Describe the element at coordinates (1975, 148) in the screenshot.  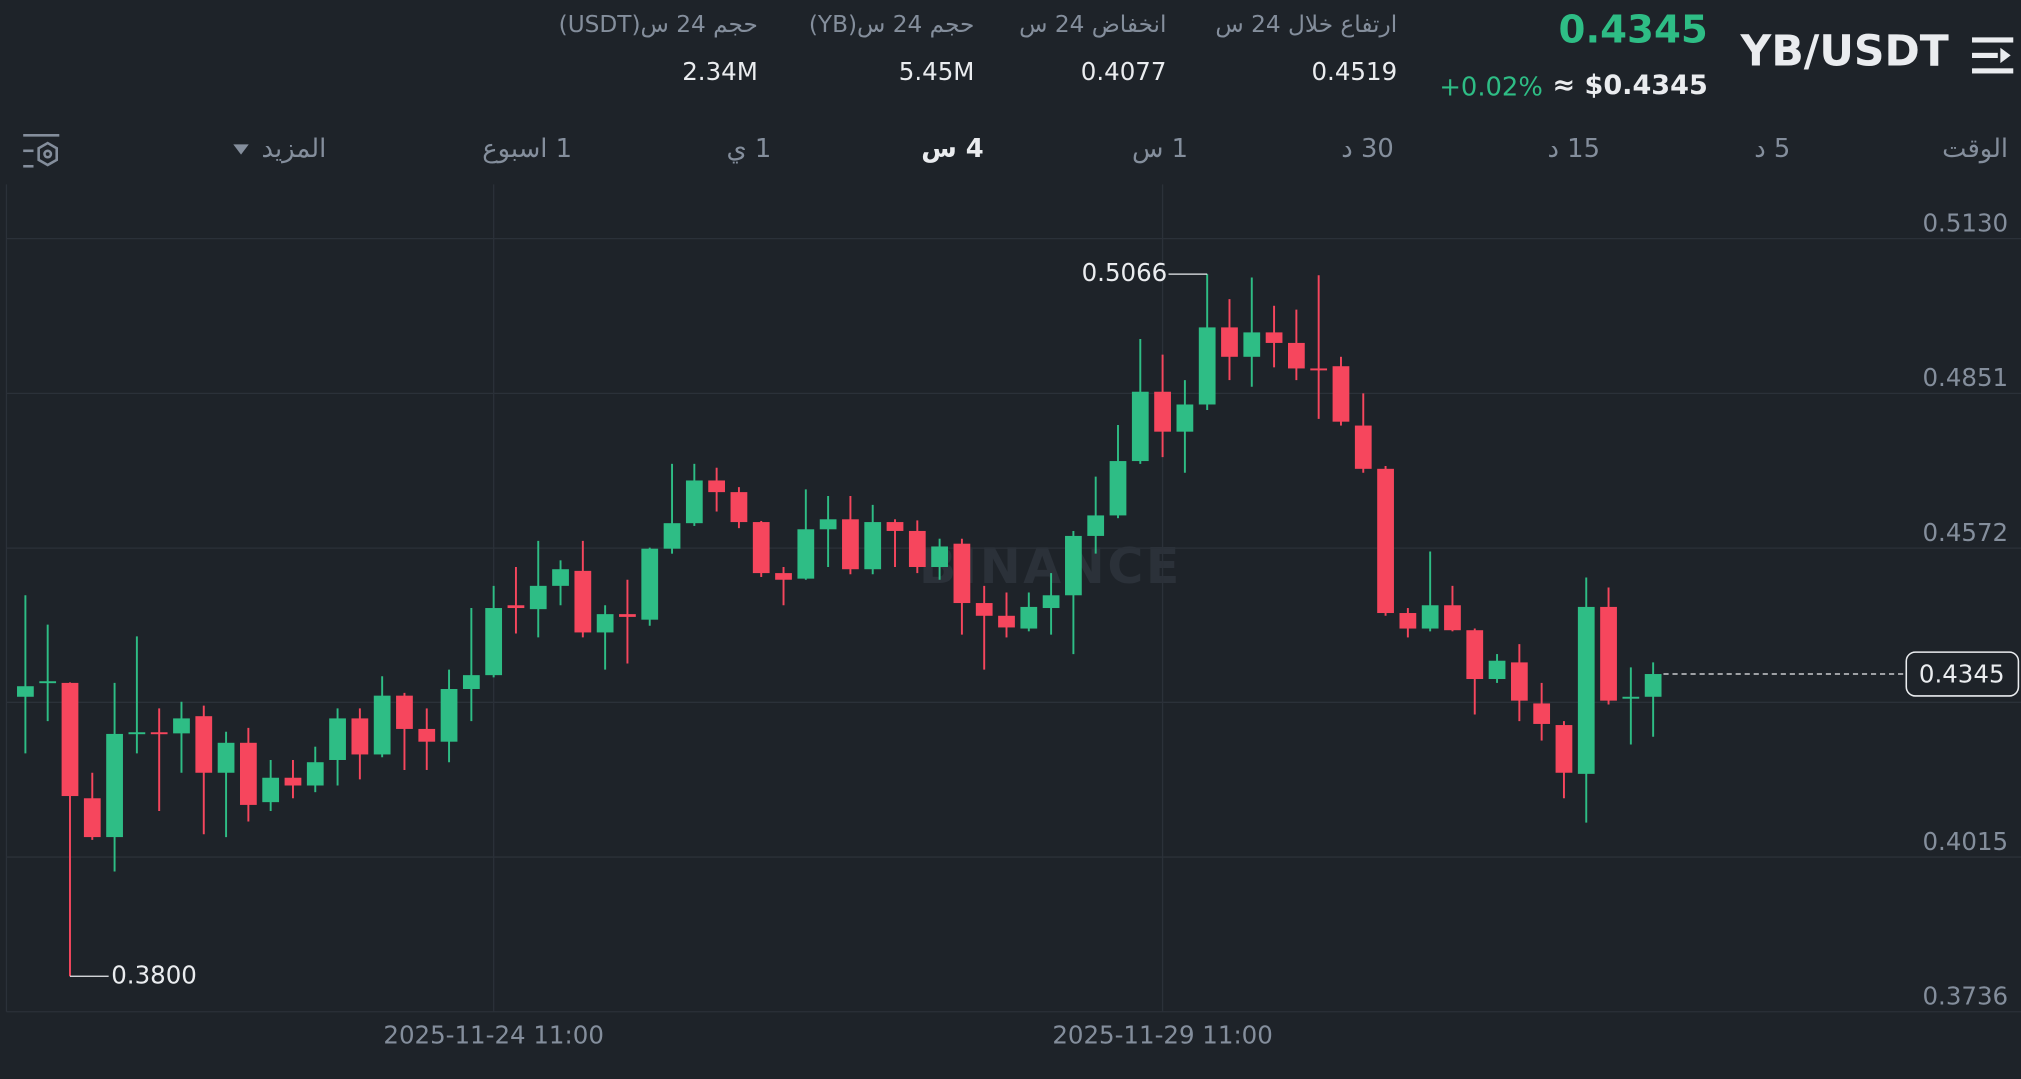
I see `tab-label: الوقت` at that location.